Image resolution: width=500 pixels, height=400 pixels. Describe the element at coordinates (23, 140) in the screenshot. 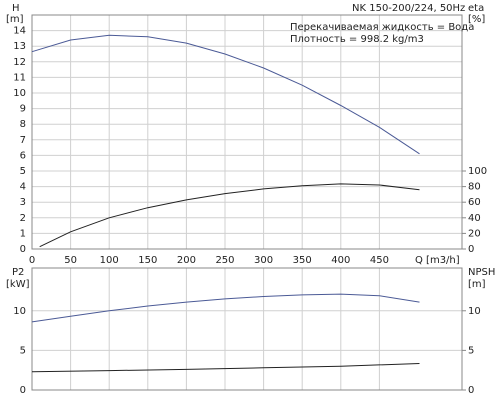

I see `y-tick-label: 7` at that location.